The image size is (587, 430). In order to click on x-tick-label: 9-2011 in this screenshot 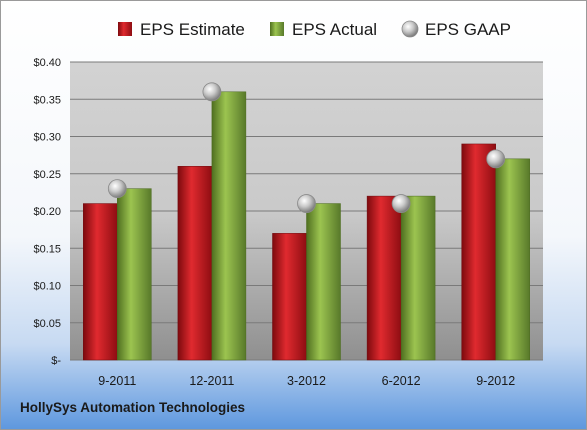, I will do `click(117, 381)`.